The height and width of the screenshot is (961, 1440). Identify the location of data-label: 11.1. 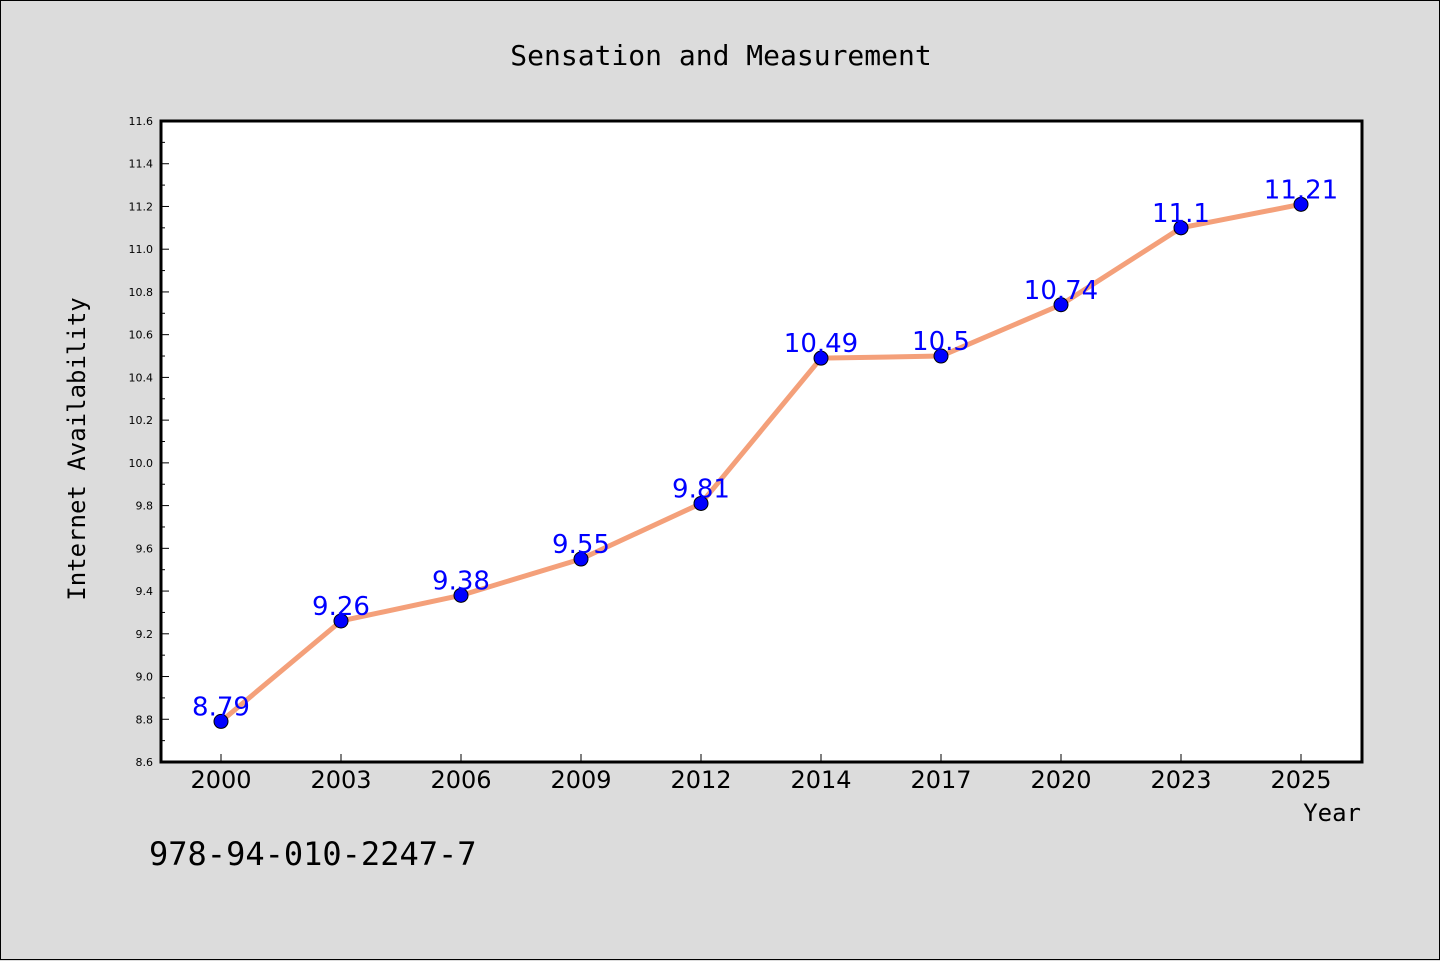
(1181, 214).